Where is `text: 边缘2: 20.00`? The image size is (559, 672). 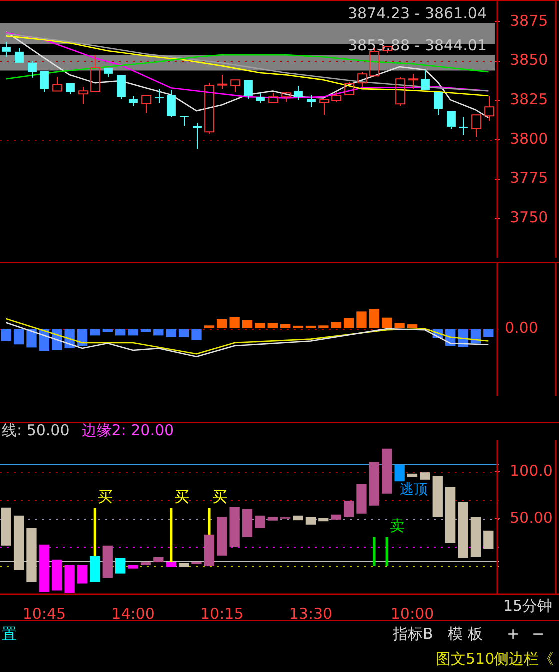 text: 边缘2: 20.00 is located at coordinates (128, 430).